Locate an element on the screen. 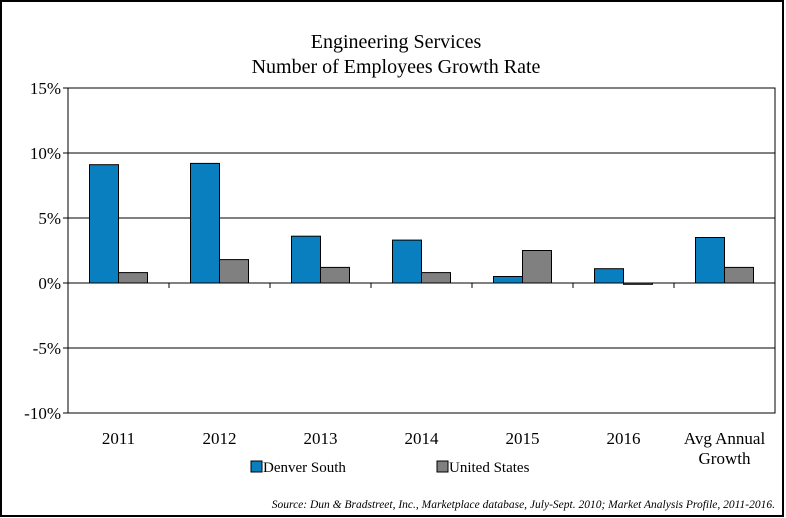 This screenshot has height=518, width=786. x-tick-label: 2011 is located at coordinates (118, 438).